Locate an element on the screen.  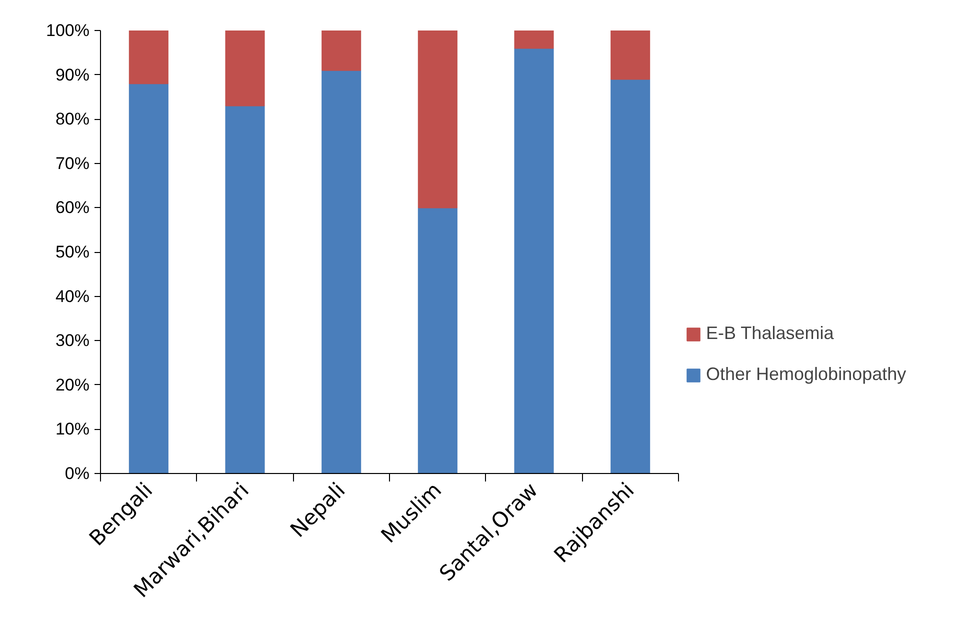
y-tick-label: 100% is located at coordinates (68, 30).